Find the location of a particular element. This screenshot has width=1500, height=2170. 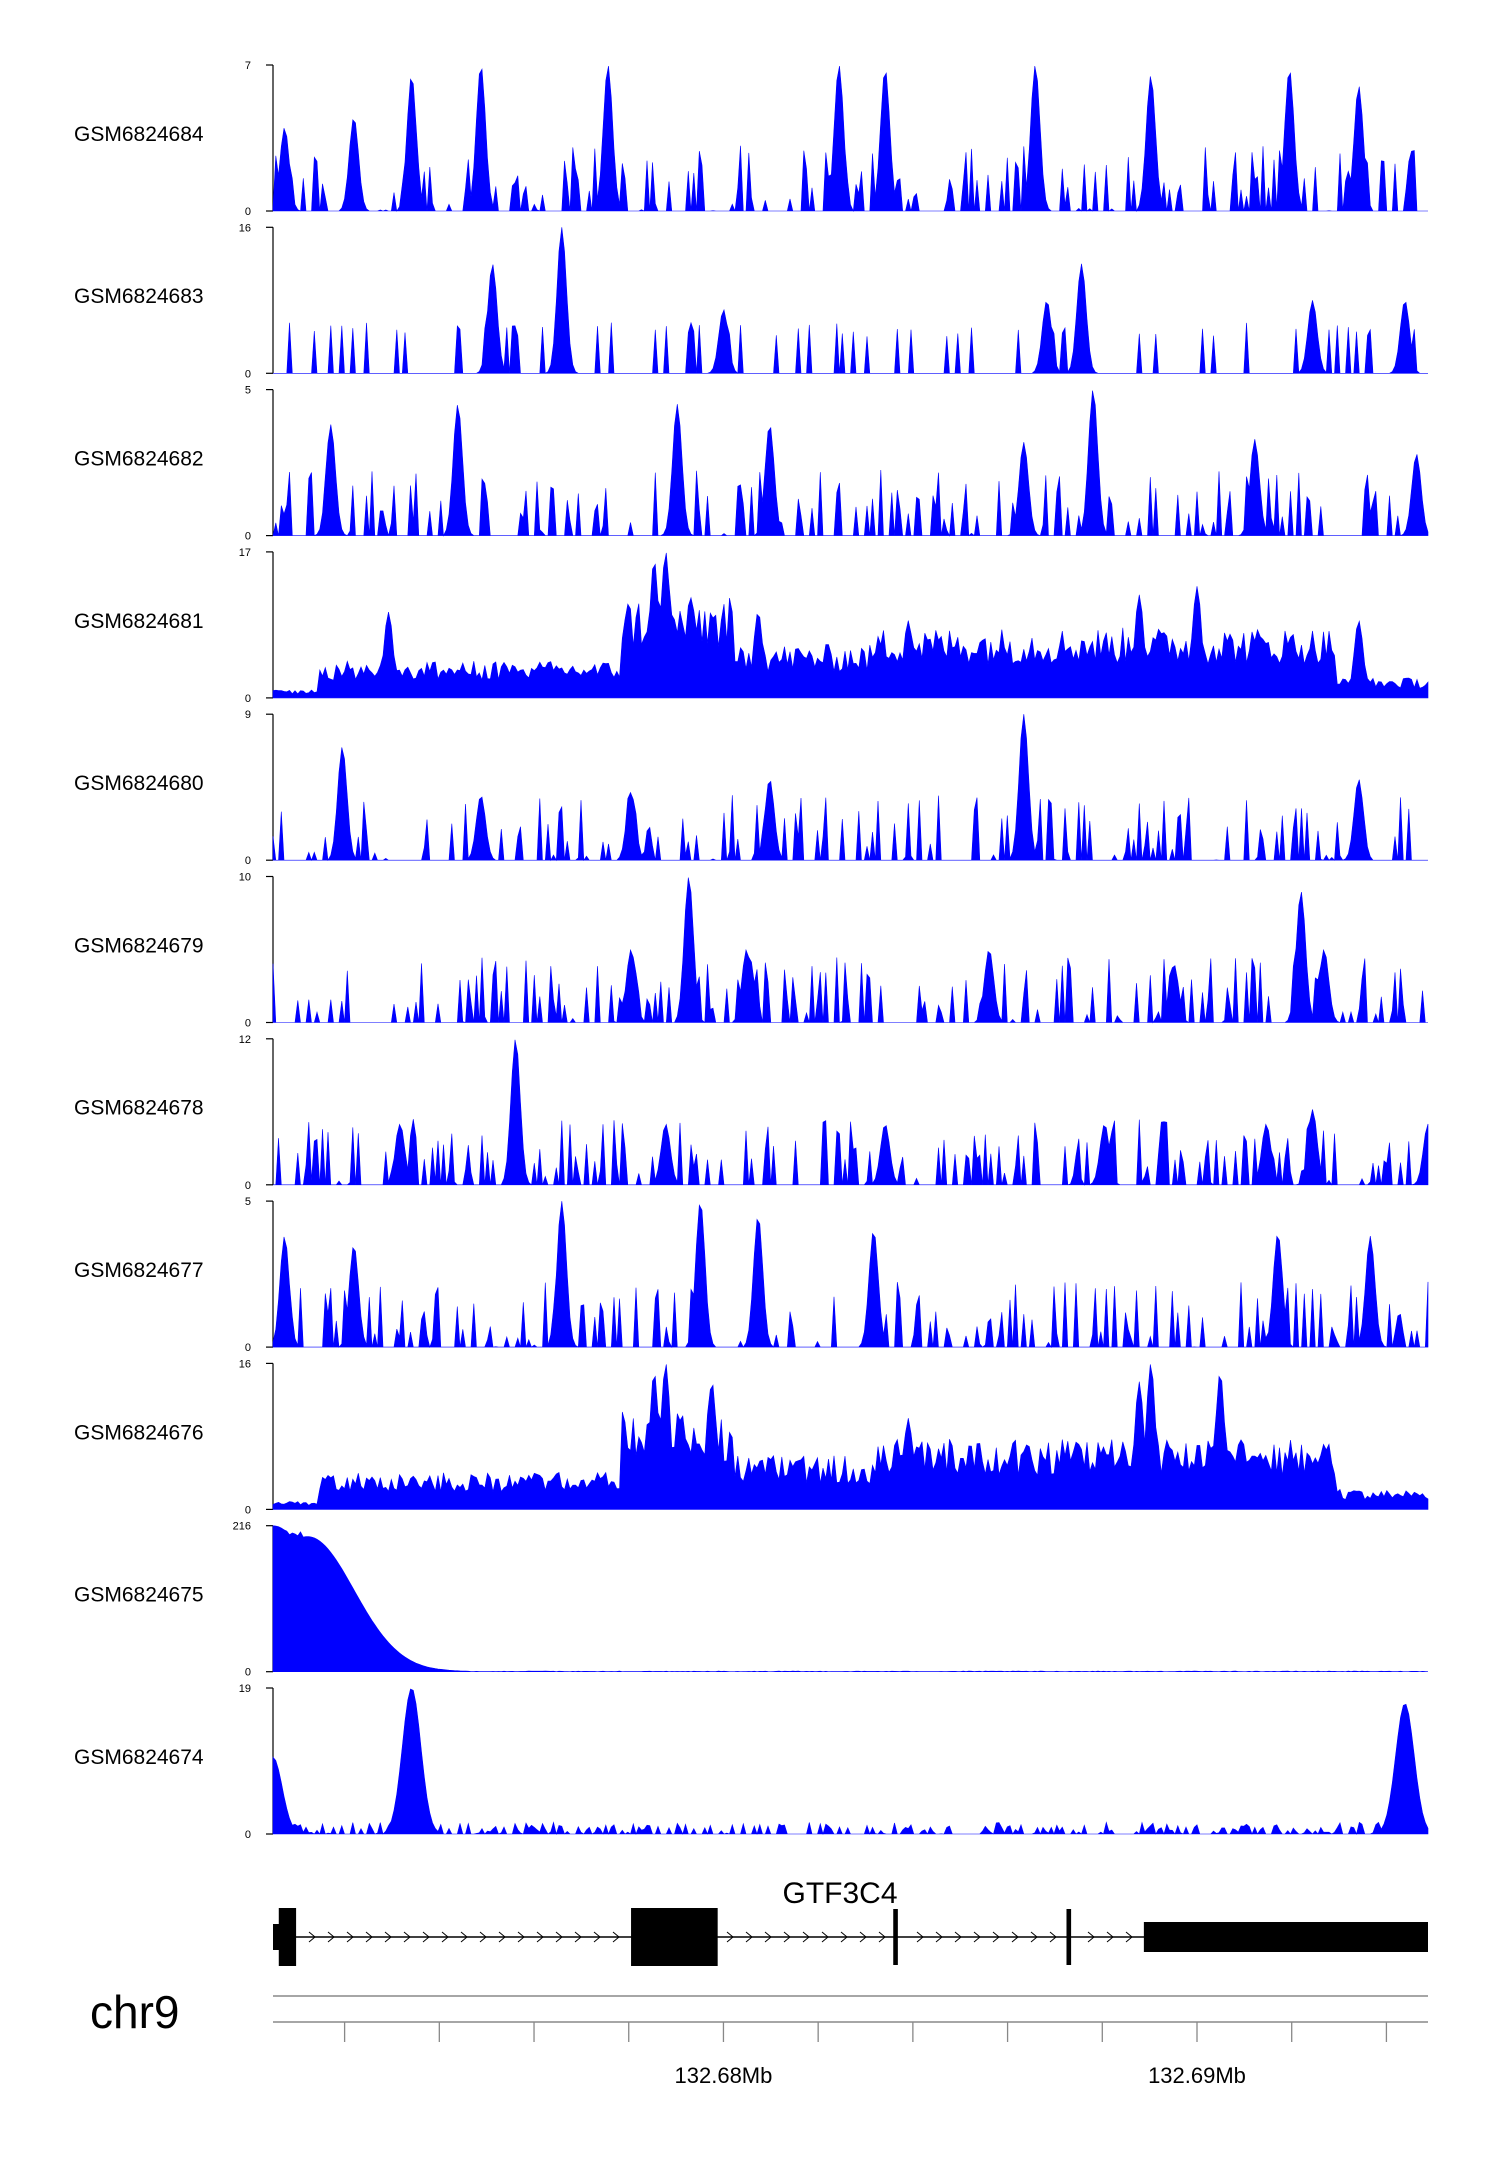

track-label: GSM6824677 is located at coordinates (139, 1270).